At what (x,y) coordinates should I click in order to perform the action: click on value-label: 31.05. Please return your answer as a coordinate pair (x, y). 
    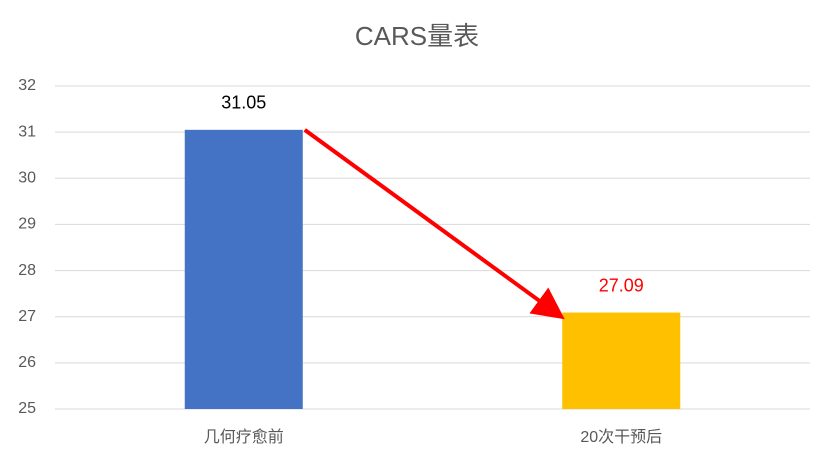
    Looking at the image, I should click on (243, 103).